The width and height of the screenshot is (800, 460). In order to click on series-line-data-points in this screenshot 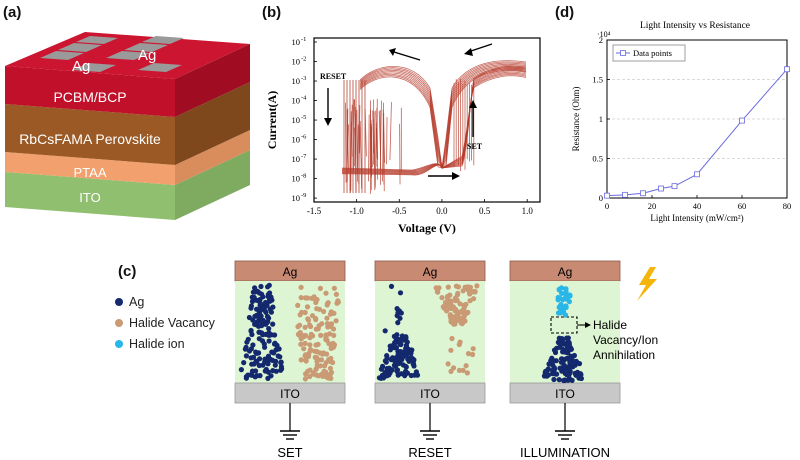, I will do `click(697, 132)`.